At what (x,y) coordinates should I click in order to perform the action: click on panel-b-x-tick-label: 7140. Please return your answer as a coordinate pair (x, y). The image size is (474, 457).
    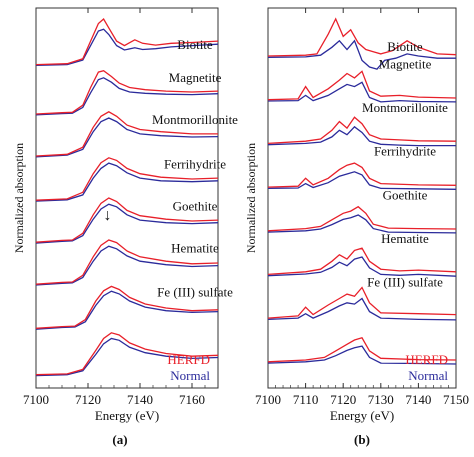
    Looking at the image, I should click on (418, 399).